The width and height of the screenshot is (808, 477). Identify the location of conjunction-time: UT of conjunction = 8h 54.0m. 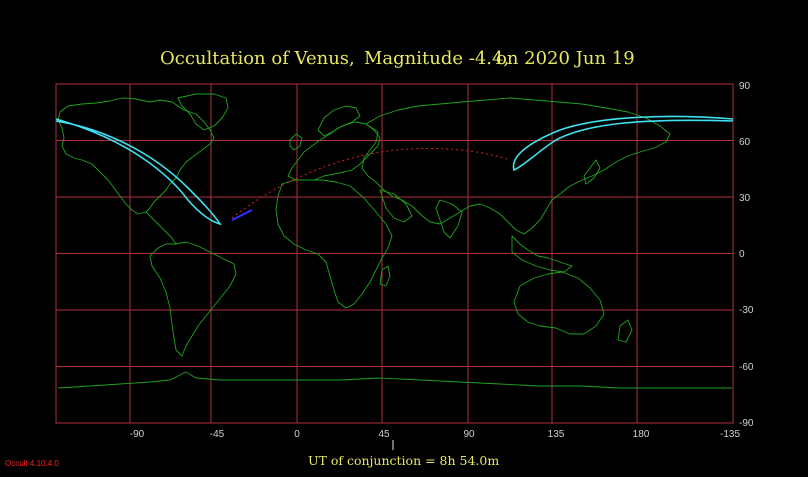
(403, 460).